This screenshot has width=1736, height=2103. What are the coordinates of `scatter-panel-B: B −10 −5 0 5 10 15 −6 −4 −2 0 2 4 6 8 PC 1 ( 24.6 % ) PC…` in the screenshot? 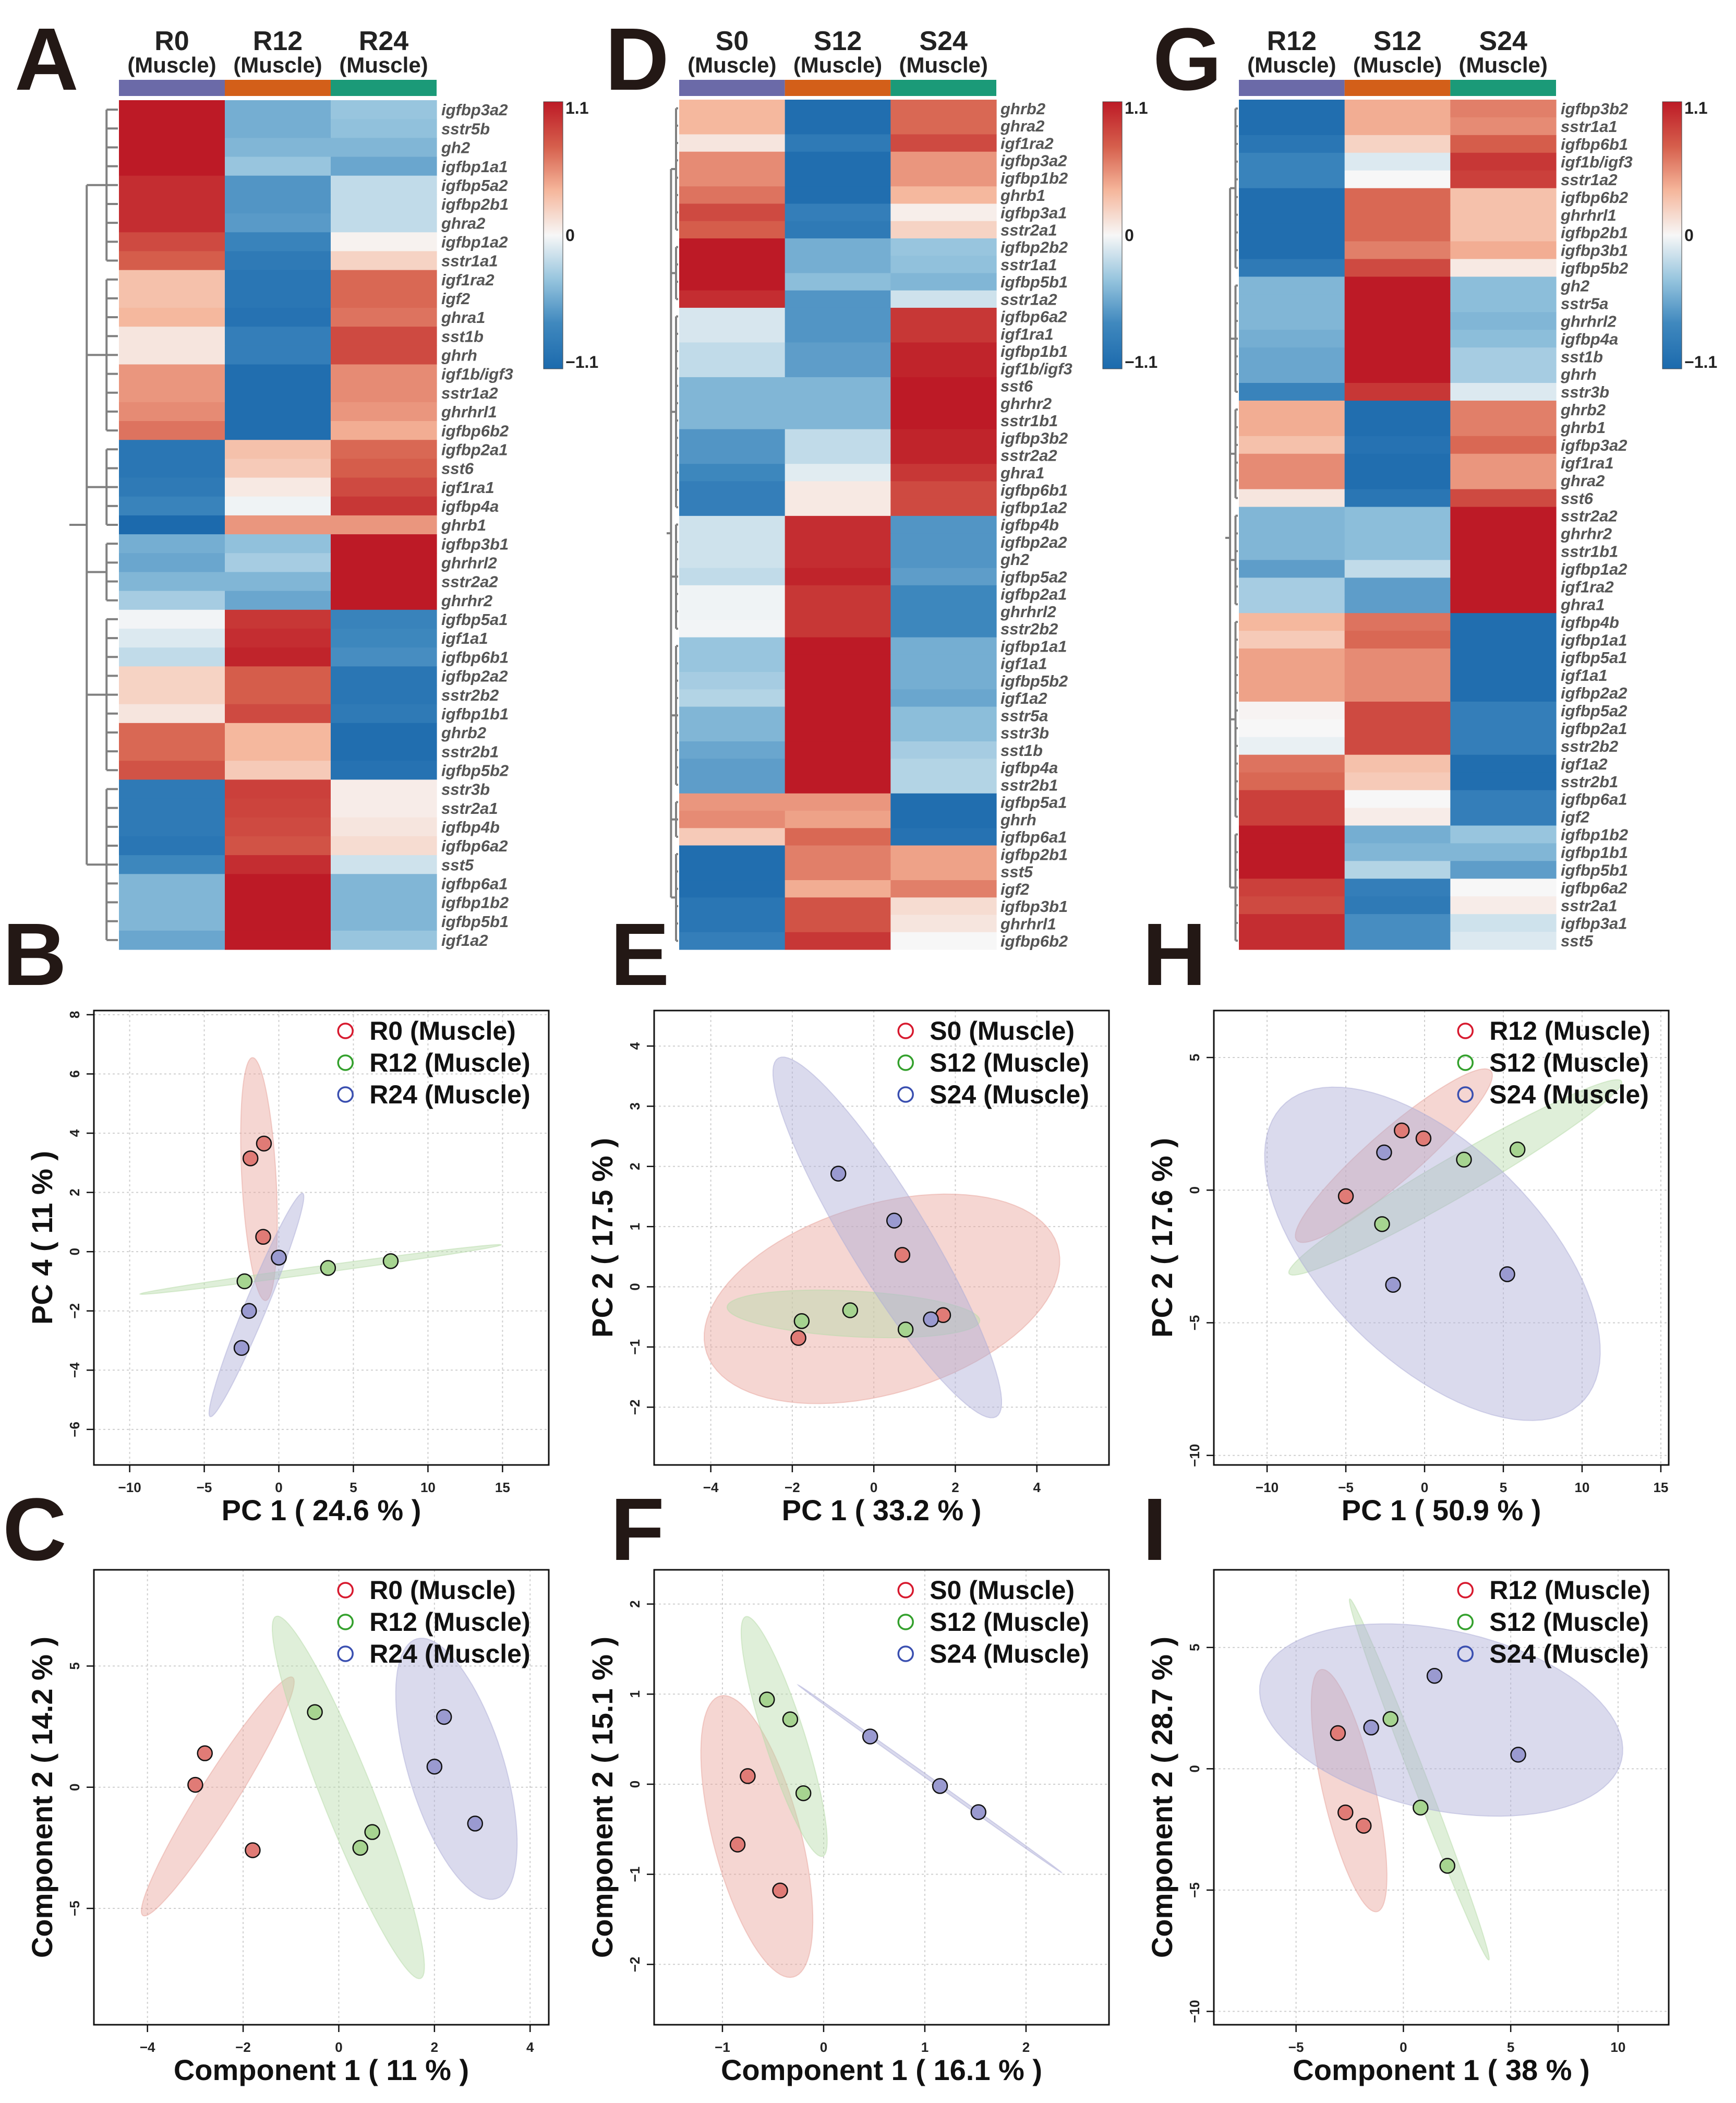 It's located at (276, 1216).